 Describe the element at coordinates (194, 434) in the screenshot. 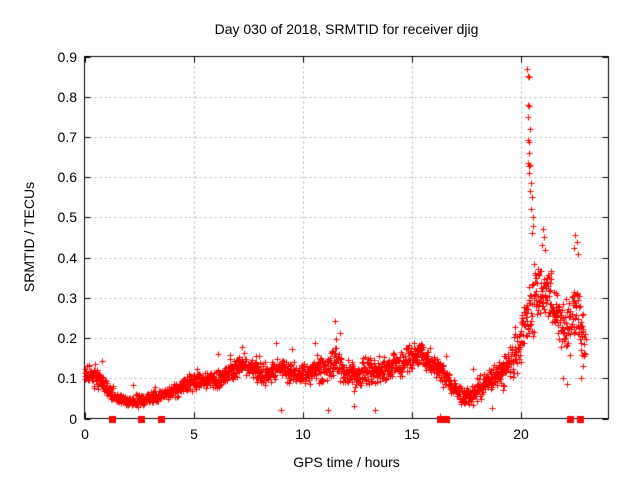

I see `x-tick-label: 5` at that location.